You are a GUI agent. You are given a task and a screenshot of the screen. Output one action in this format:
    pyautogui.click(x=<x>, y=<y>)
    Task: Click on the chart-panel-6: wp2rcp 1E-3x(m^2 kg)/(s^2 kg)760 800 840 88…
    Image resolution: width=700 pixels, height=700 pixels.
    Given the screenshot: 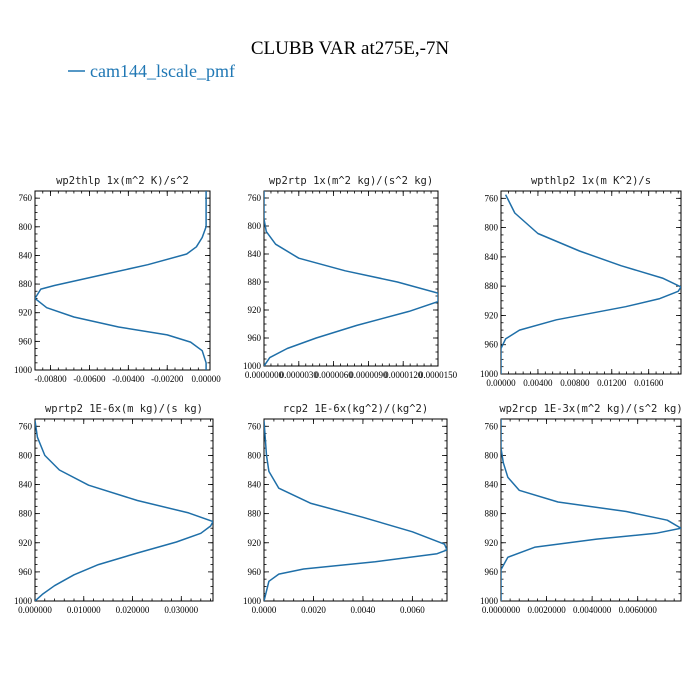 What is the action you would take?
    pyautogui.click(x=581, y=509)
    